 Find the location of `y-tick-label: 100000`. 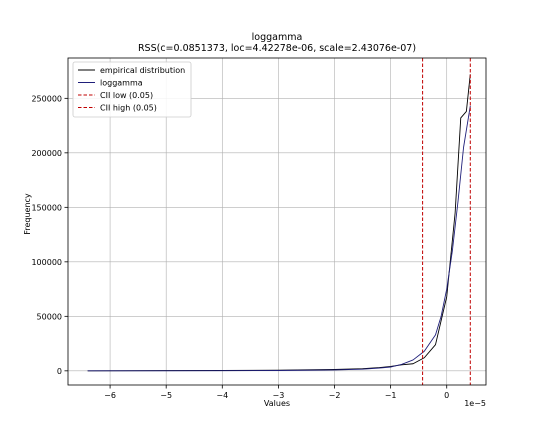

y-tick-label: 100000 is located at coordinates (46, 262).